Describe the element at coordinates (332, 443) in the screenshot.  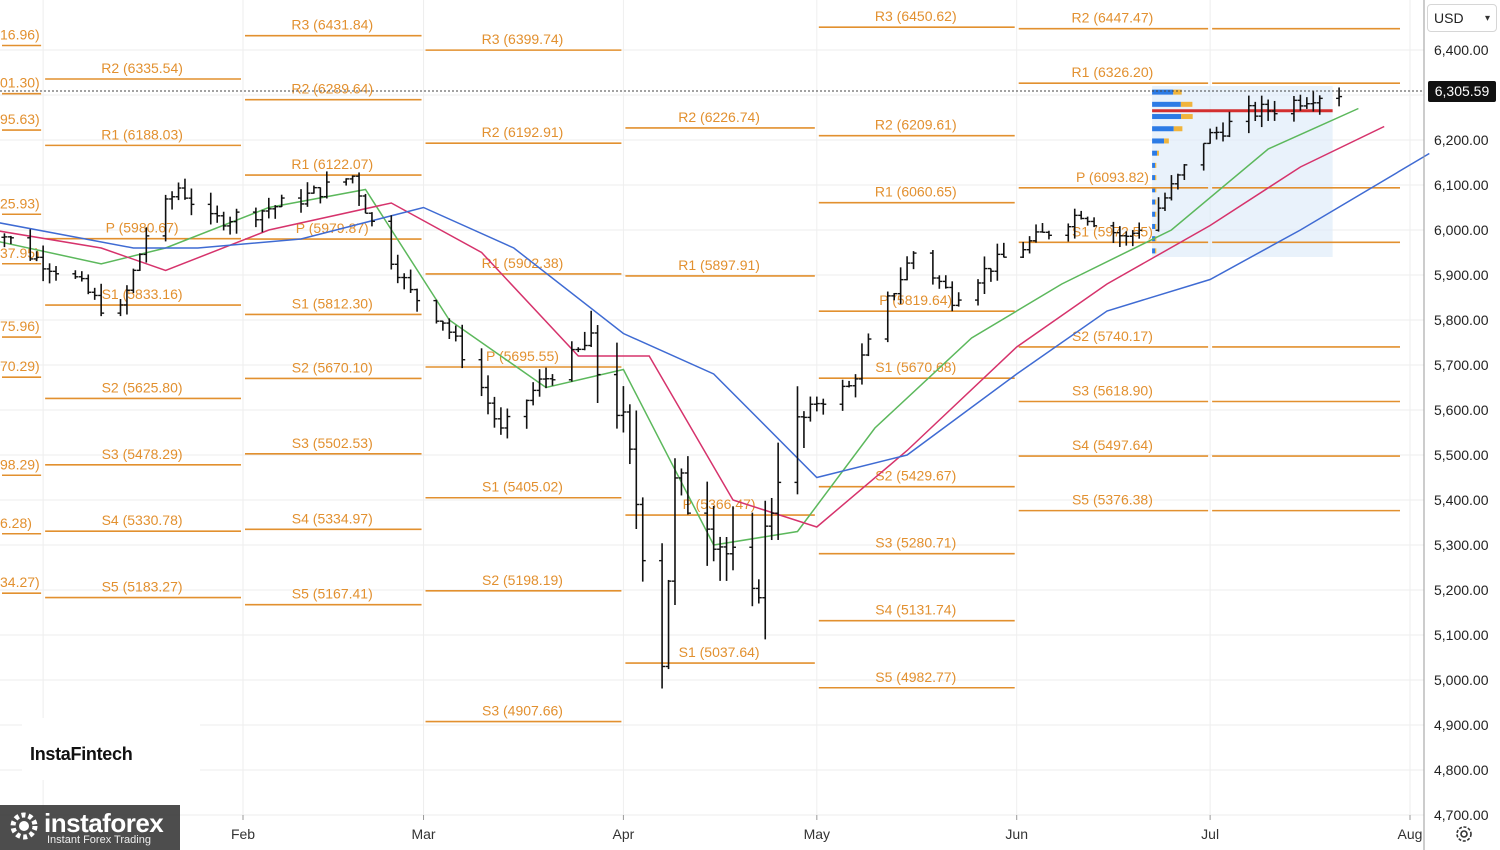
I see `pivot-label: S3 (5502.53)` at that location.